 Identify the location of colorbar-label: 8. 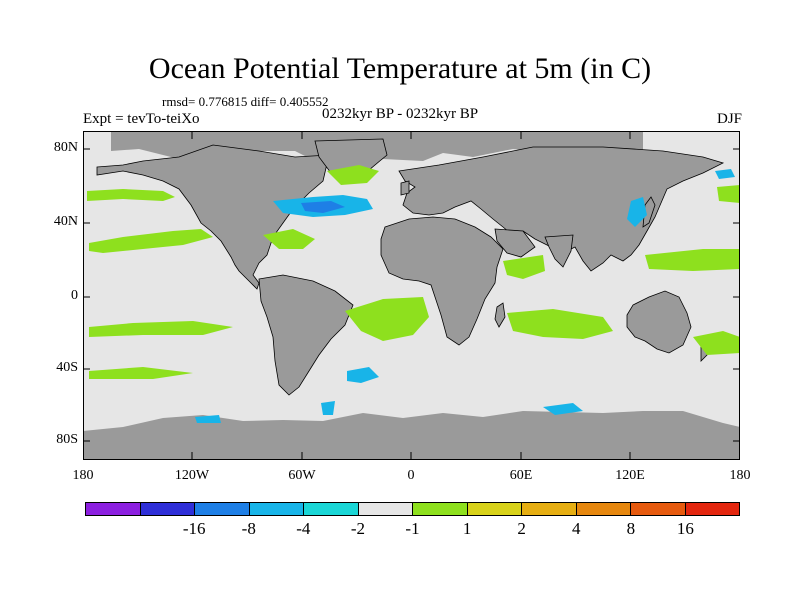
(631, 528).